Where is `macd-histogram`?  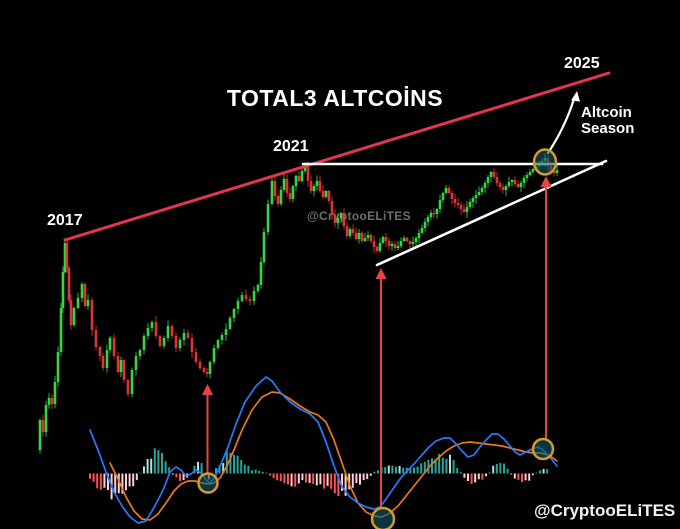
macd-histogram is located at coordinates (319, 474).